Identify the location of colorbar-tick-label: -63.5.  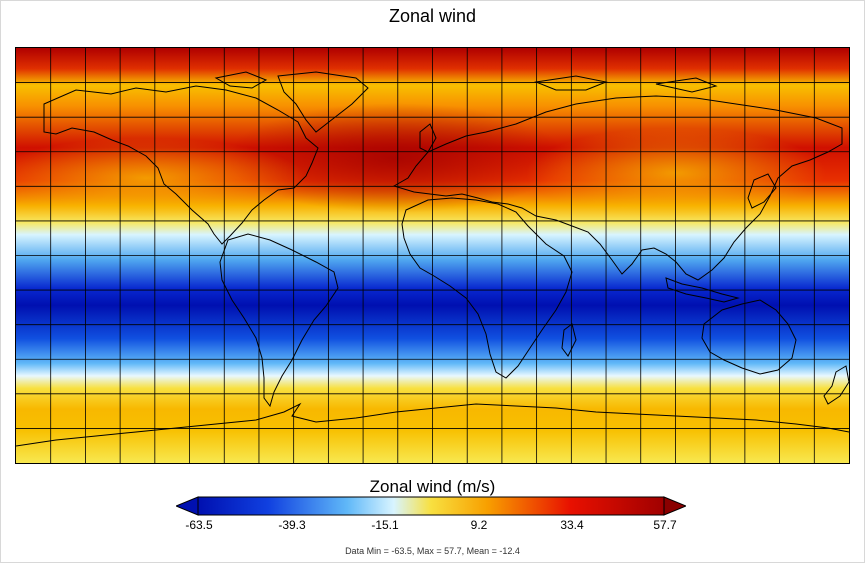
(199, 525).